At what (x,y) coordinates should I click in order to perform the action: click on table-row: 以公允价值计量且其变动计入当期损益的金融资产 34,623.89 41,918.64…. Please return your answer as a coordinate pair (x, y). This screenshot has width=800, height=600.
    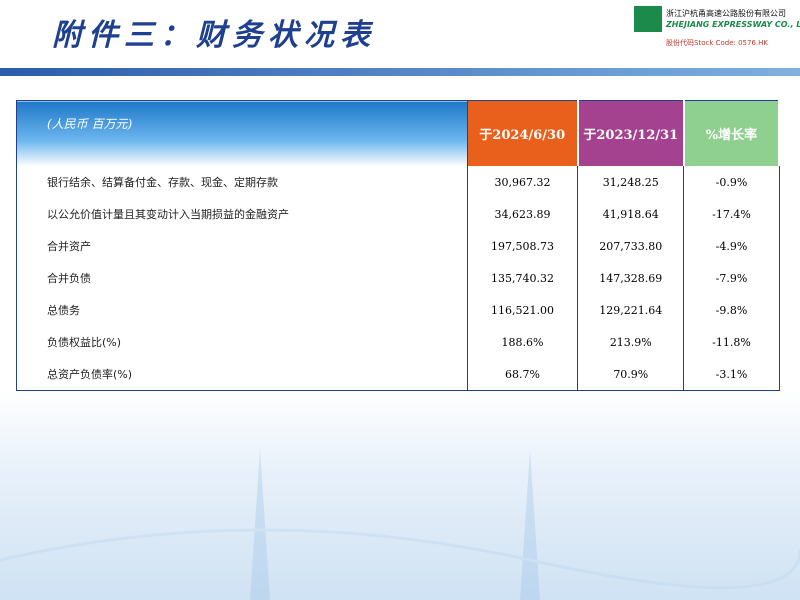
    Looking at the image, I should click on (398, 214).